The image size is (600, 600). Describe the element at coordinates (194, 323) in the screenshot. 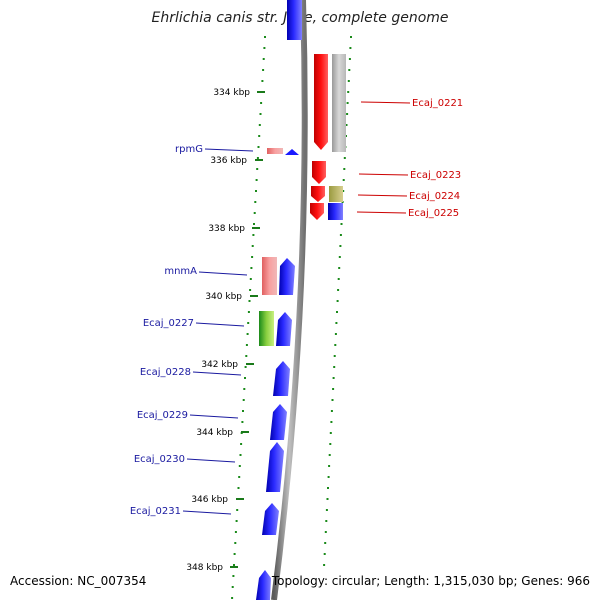

I see `gene-label-ecaj-0227: Ecaj_0227` at that location.